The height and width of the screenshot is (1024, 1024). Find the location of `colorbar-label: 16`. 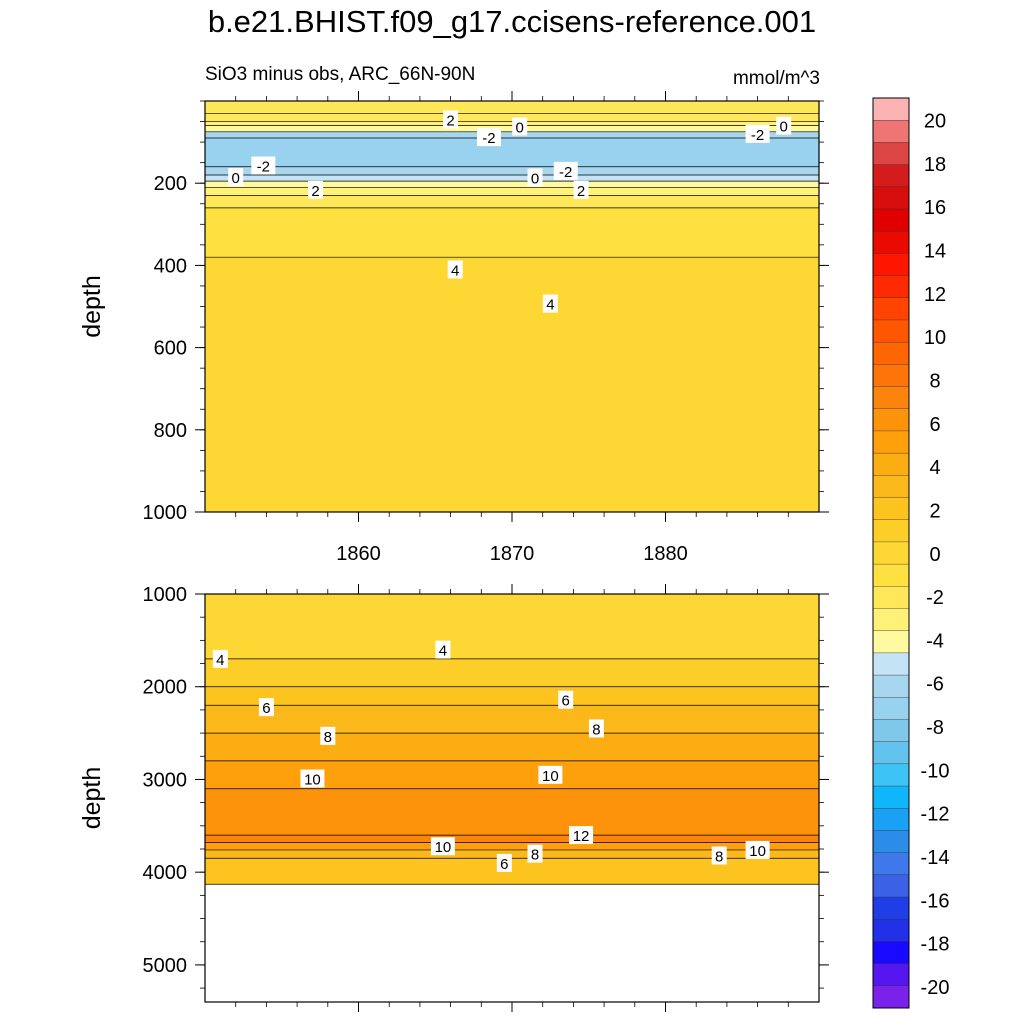

colorbar-label: 16 is located at coordinates (935, 208).